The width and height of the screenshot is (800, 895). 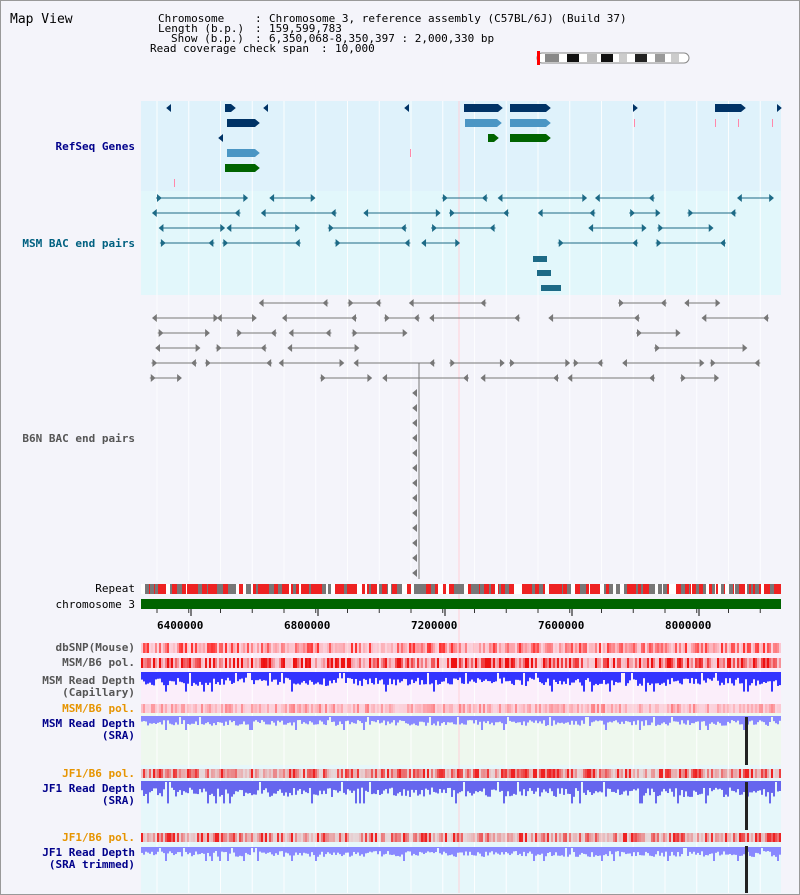 What do you see at coordinates (548, 123) in the screenshot?
I see `refseq-gene-arrow` at bounding box center [548, 123].